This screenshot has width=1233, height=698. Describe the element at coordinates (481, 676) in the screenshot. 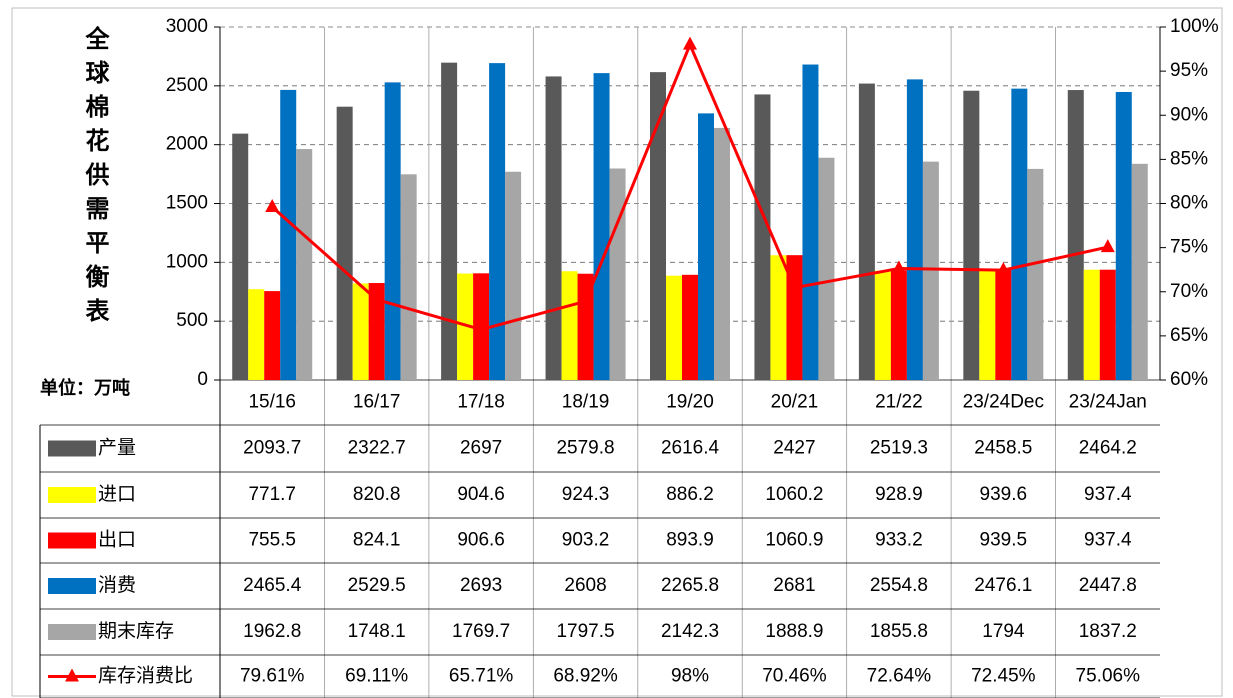

I see `table-cell: 65.71%` at that location.